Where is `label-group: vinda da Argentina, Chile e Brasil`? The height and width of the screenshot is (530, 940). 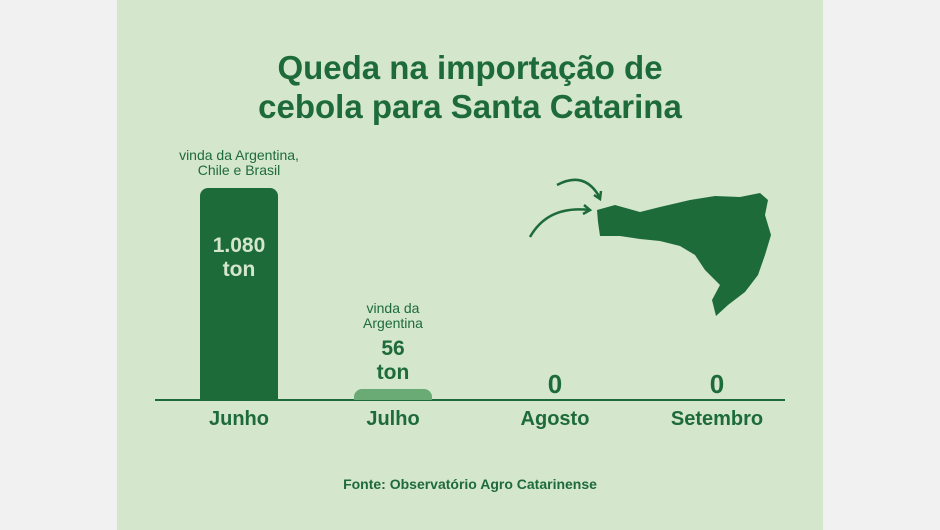
label-group: vinda da Argentina, Chile e Brasil is located at coordinates (239, 166).